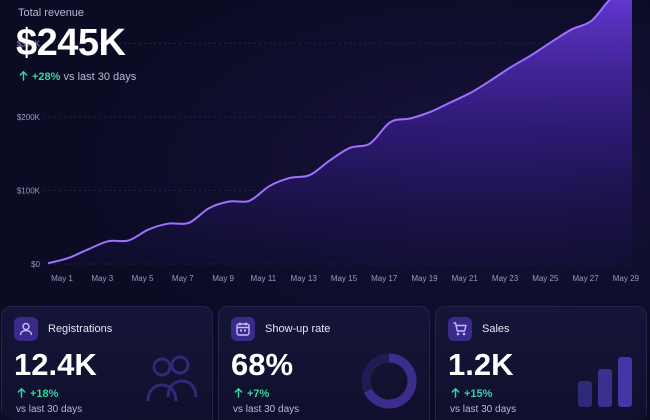 The height and width of the screenshot is (420, 650). What do you see at coordinates (51, 13) in the screenshot?
I see `revenue-title: Total revenue` at bounding box center [51, 13].